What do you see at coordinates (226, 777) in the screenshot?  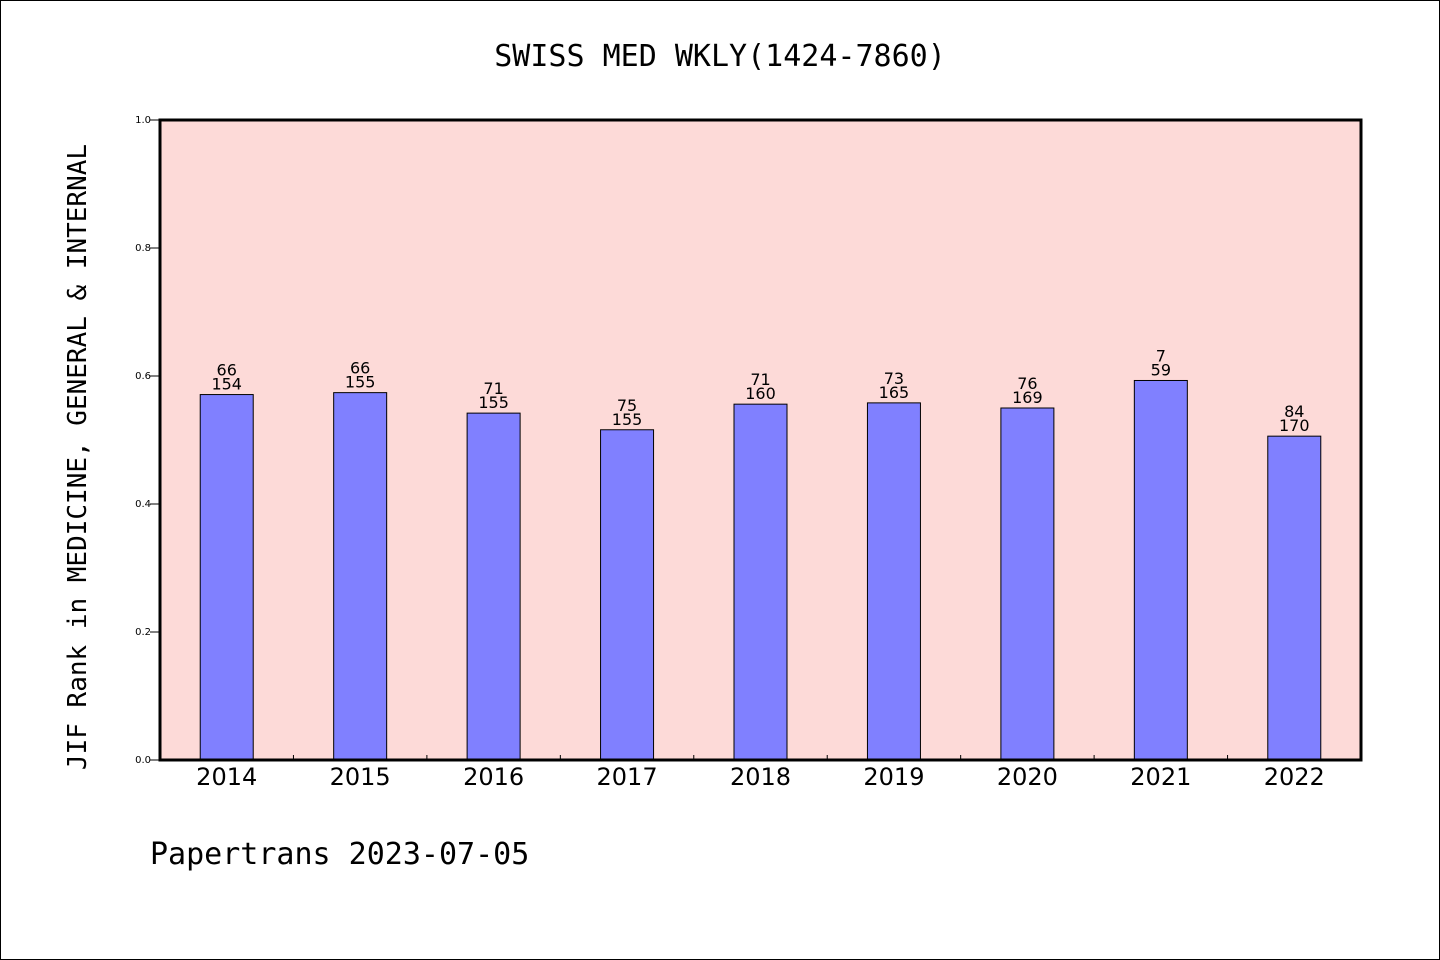 I see `x-tick-label-2014: 2014` at bounding box center [226, 777].